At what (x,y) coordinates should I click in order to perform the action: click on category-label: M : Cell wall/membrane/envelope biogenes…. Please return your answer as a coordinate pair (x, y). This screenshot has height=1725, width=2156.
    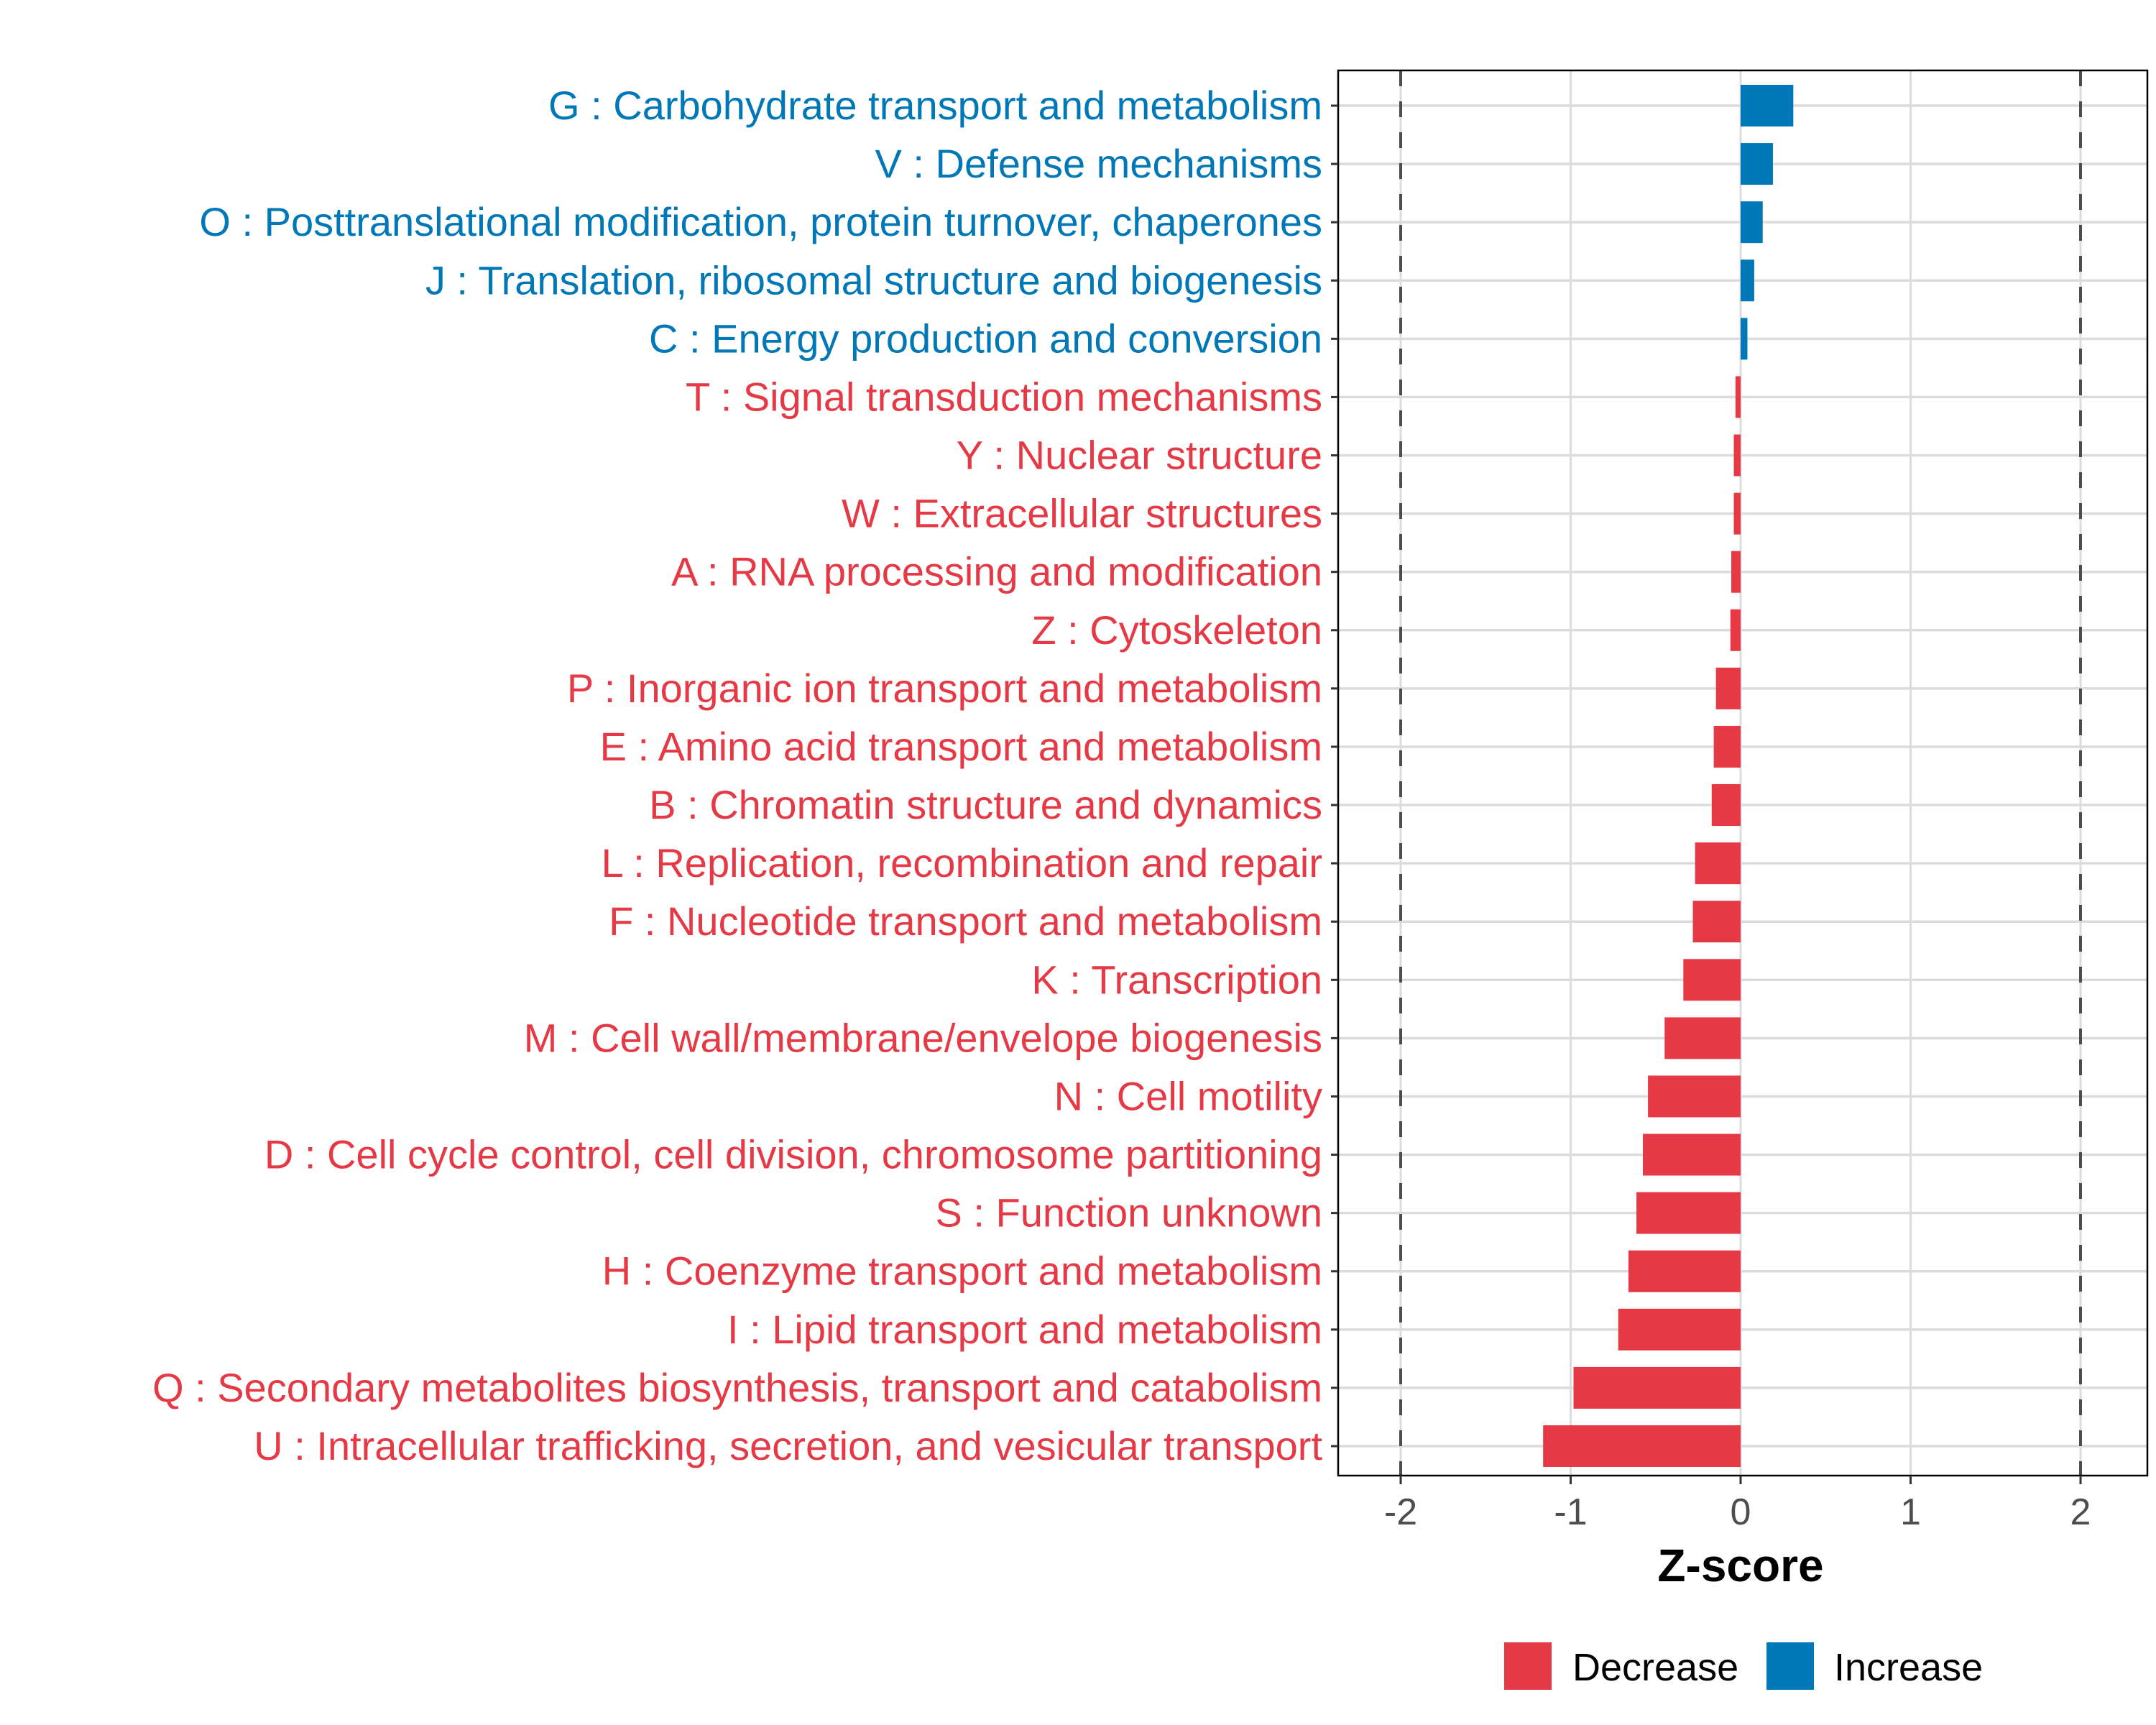
    Looking at the image, I should click on (923, 1037).